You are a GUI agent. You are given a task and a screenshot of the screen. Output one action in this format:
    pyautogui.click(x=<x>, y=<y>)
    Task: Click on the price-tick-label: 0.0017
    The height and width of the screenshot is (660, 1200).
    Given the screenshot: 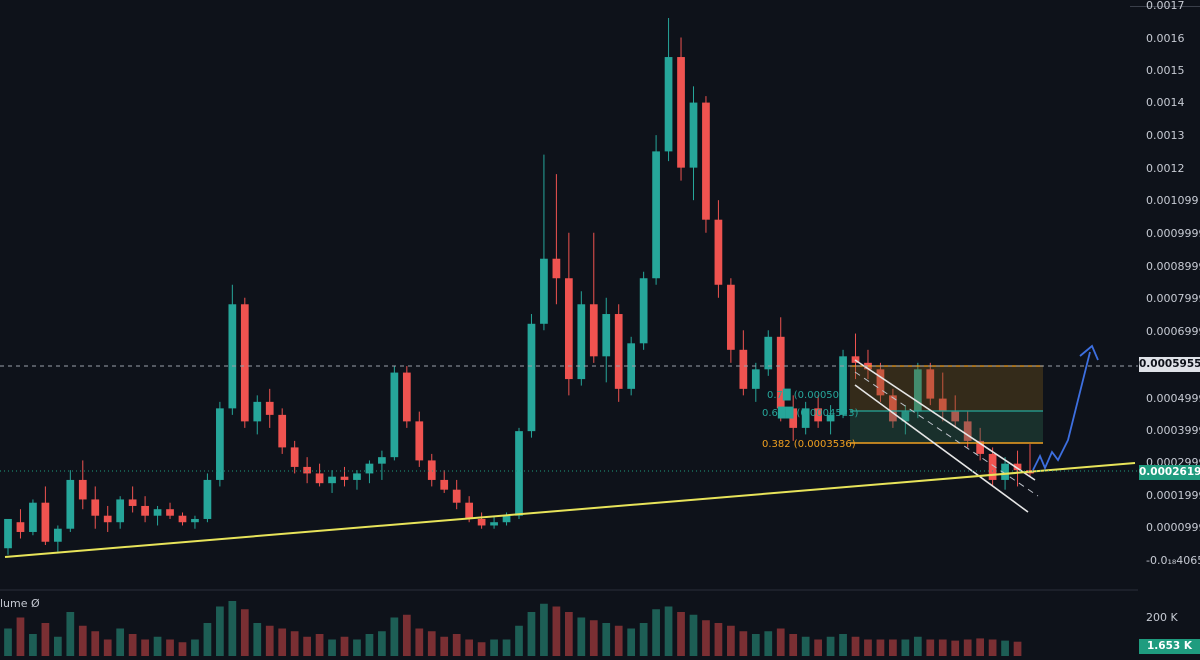 What is the action you would take?
    pyautogui.click(x=1165, y=6)
    